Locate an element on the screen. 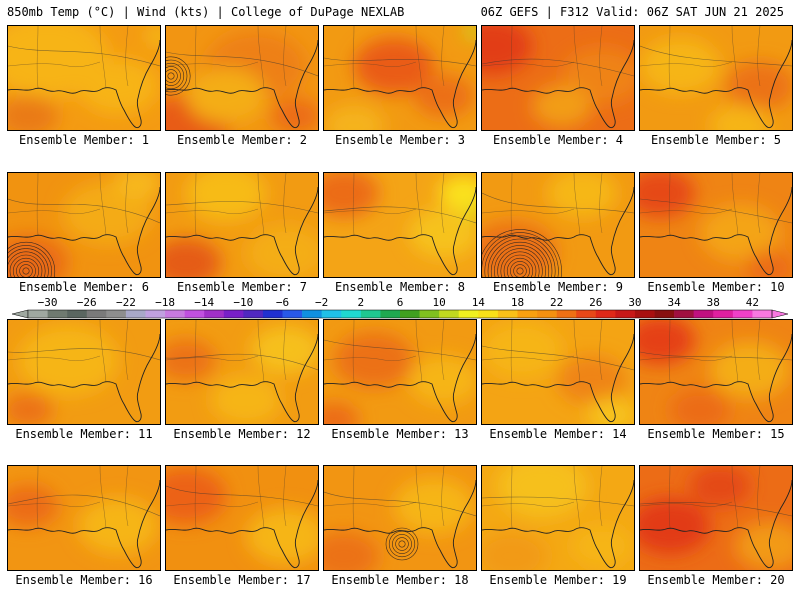  panel-label: Ensemble Member: 4 is located at coordinates (558, 140).